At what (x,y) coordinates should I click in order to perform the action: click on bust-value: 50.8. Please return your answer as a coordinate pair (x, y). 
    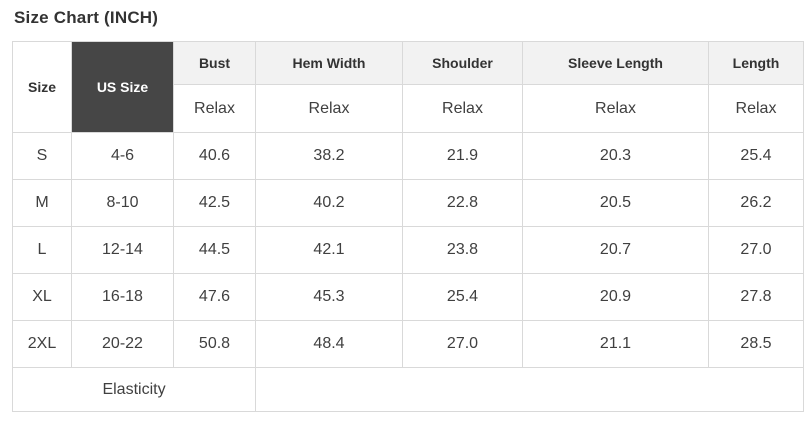
    Looking at the image, I should click on (214, 344).